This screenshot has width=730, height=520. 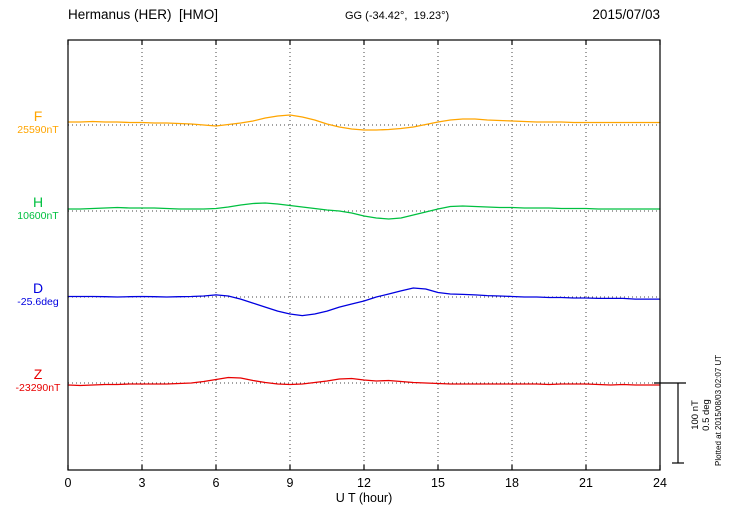 I want to click on x-axis-title: U T (hour), so click(x=364, y=498).